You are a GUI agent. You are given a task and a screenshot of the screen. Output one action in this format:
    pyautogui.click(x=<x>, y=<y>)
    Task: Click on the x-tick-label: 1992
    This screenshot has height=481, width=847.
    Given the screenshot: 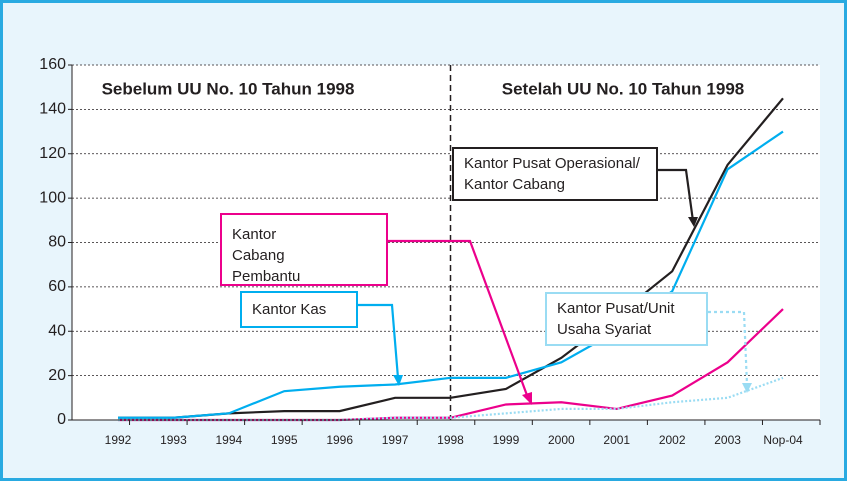 What is the action you would take?
    pyautogui.click(x=118, y=440)
    